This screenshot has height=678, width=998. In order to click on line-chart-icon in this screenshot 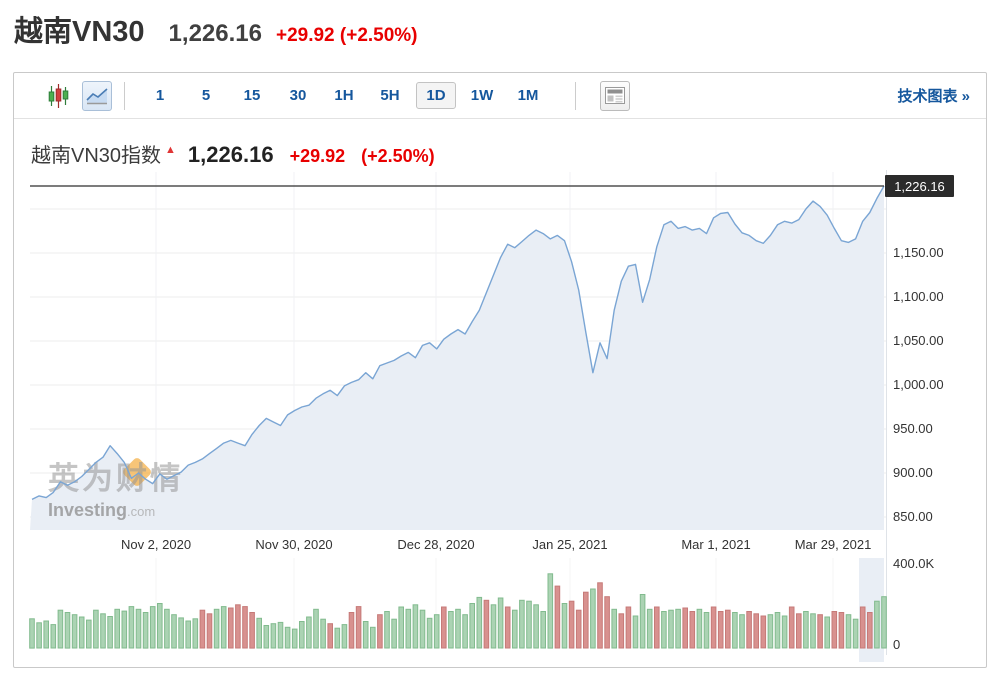, I will do `click(97, 95)`.